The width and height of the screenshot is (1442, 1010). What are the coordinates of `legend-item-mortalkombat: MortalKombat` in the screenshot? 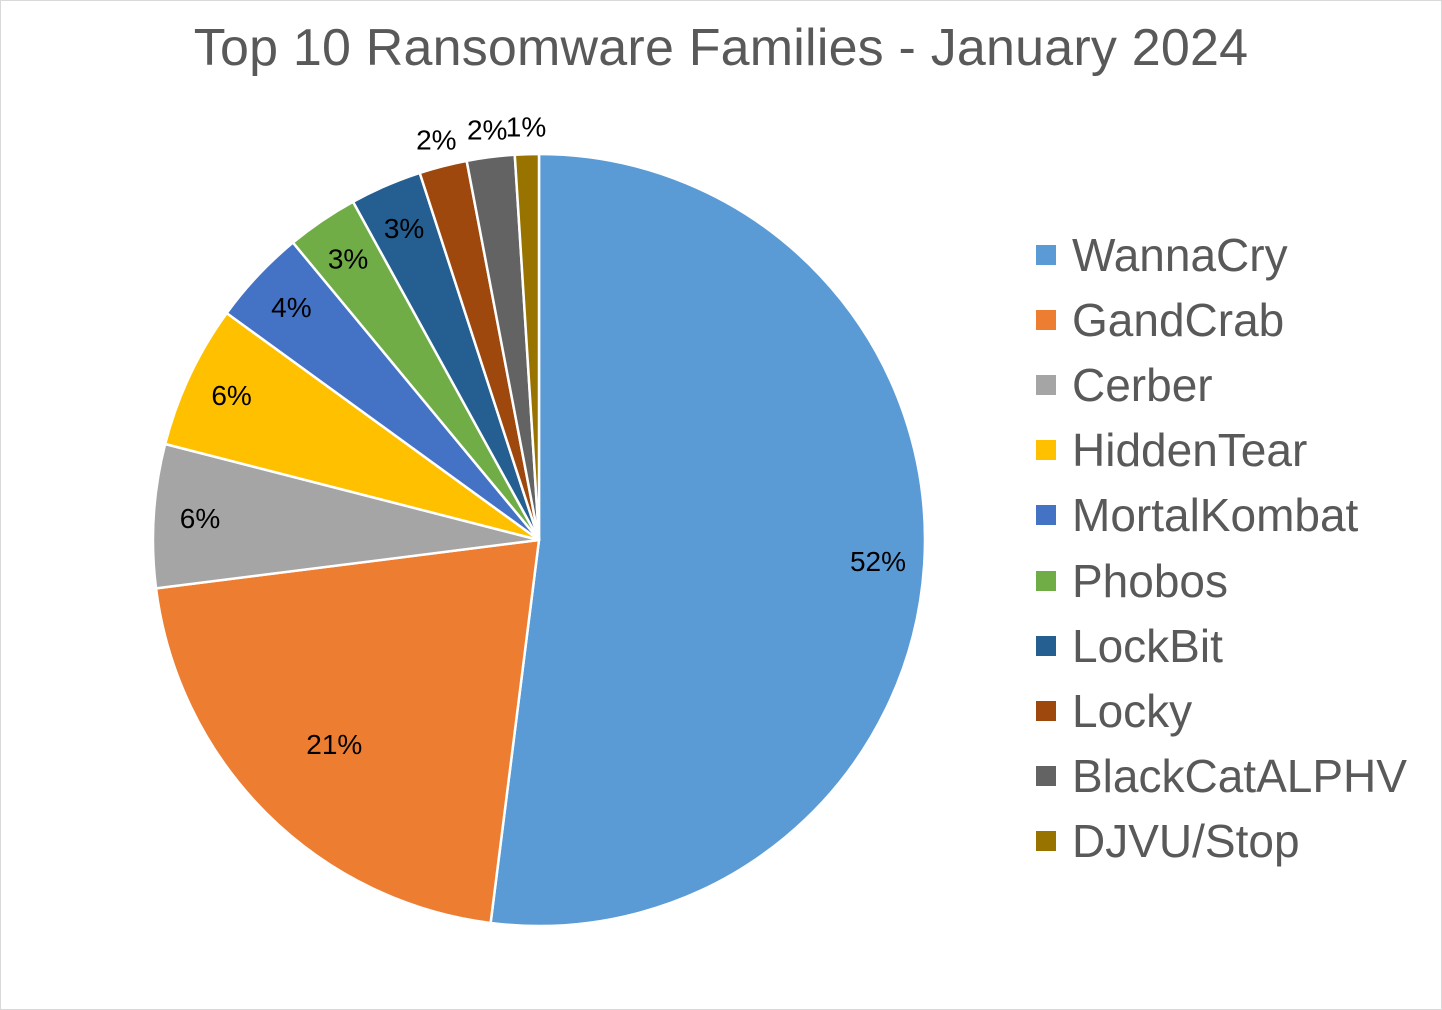 It's located at (1221, 515).